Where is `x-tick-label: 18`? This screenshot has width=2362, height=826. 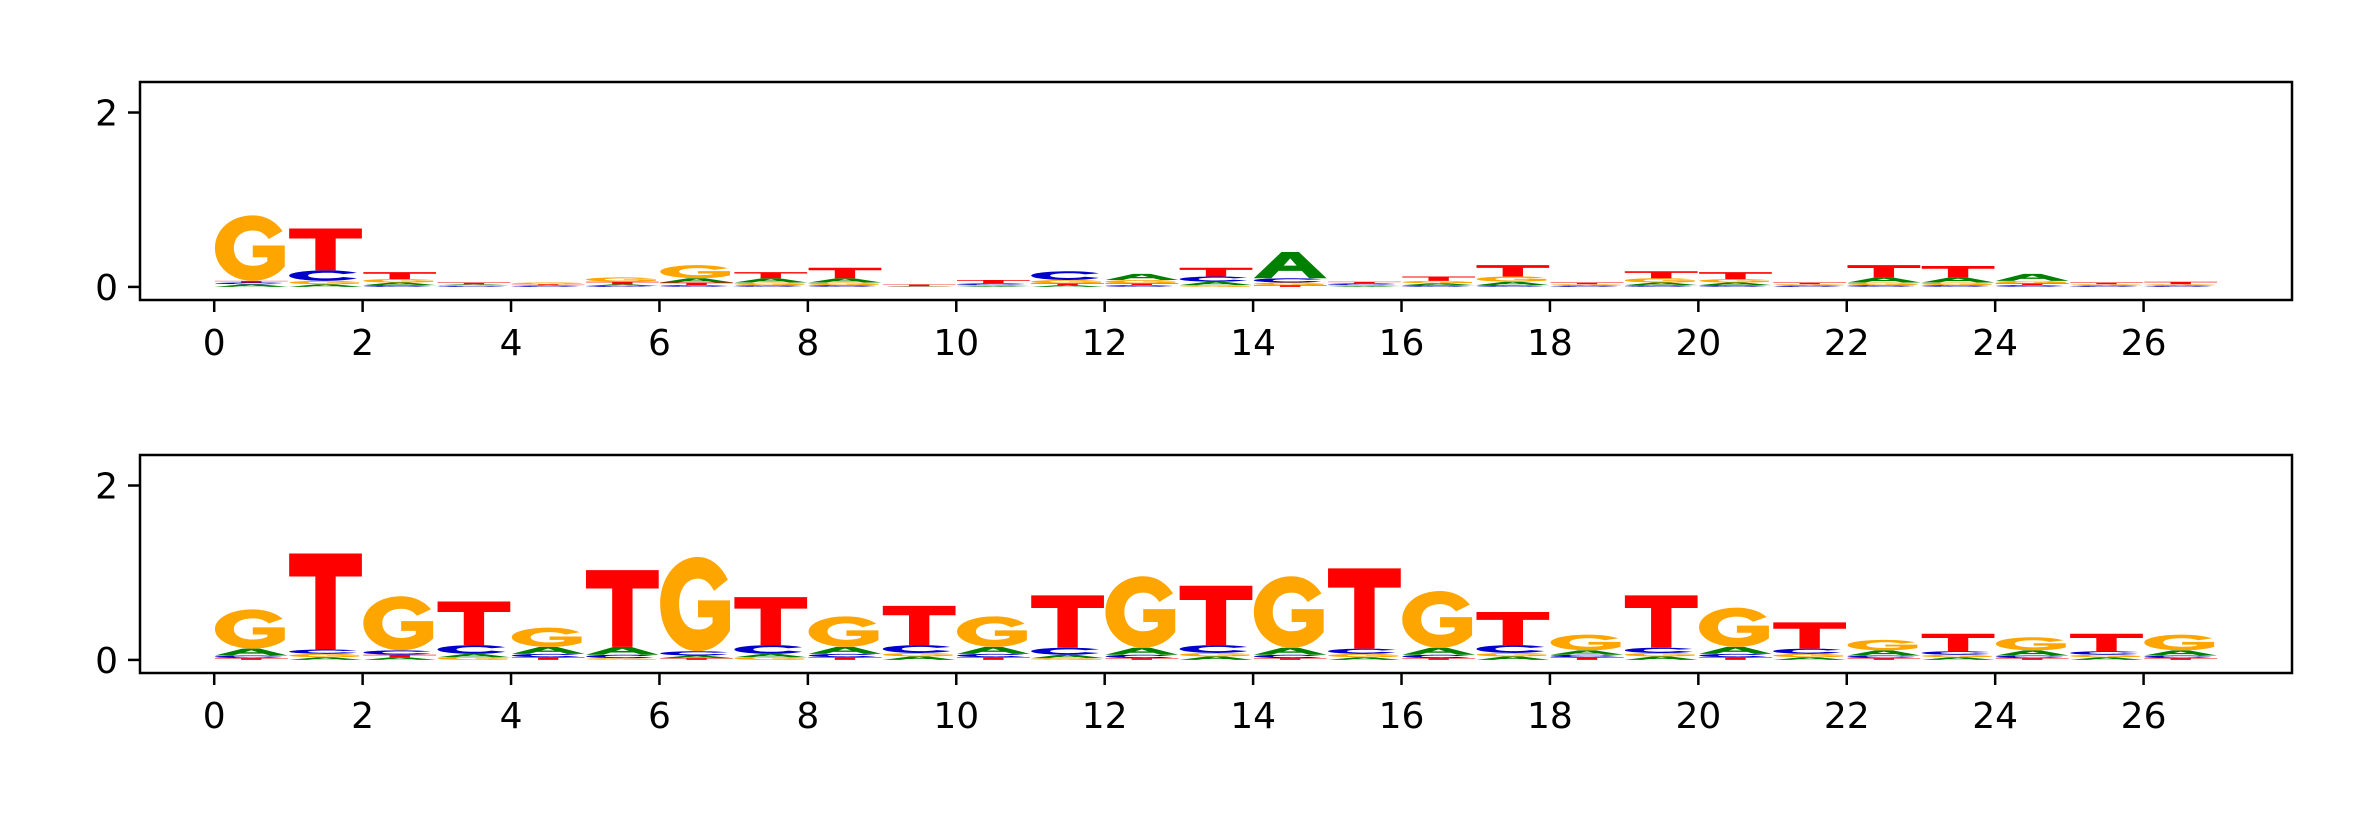
x-tick-label: 18 is located at coordinates (1550, 716).